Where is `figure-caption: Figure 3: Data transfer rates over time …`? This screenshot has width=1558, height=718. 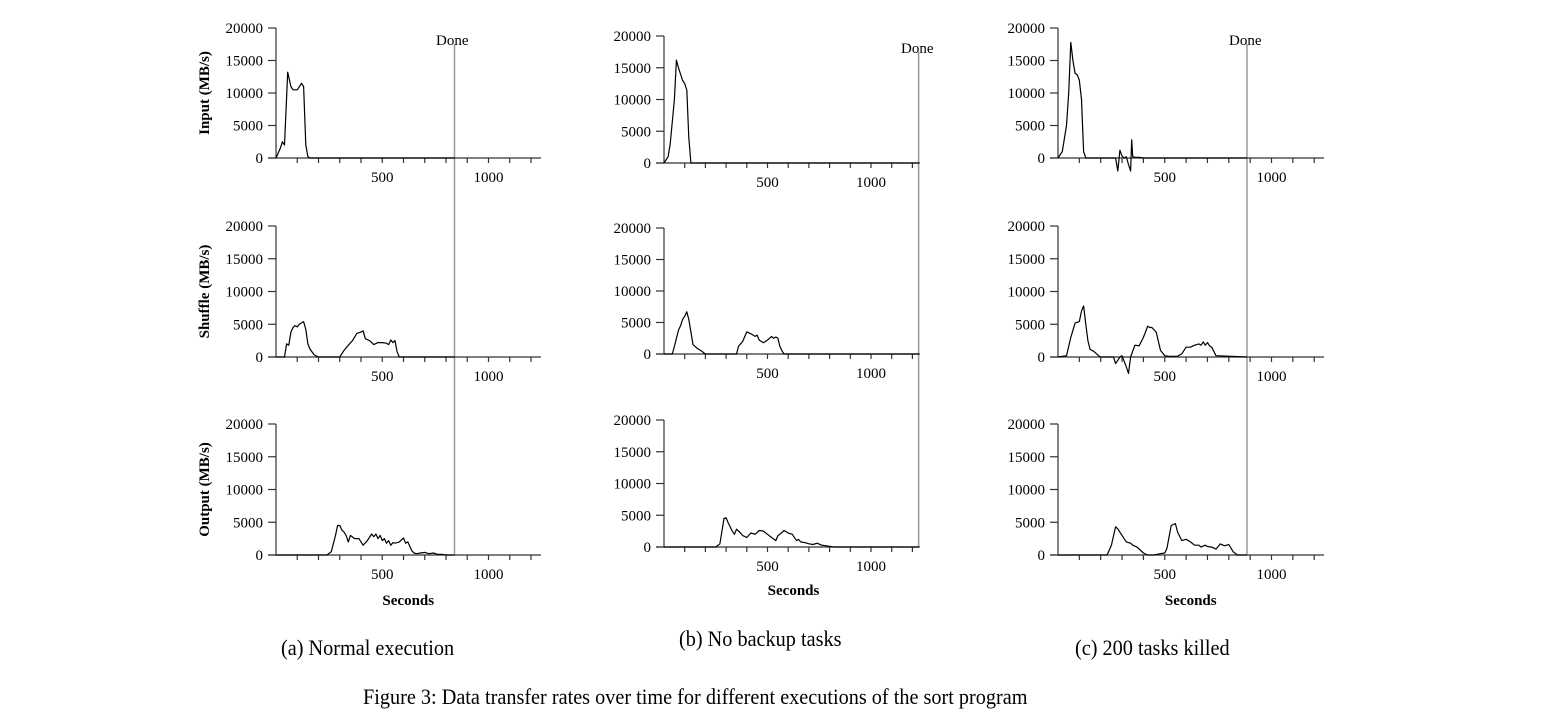 figure-caption: Figure 3: Data transfer rates over time … is located at coordinates (695, 696).